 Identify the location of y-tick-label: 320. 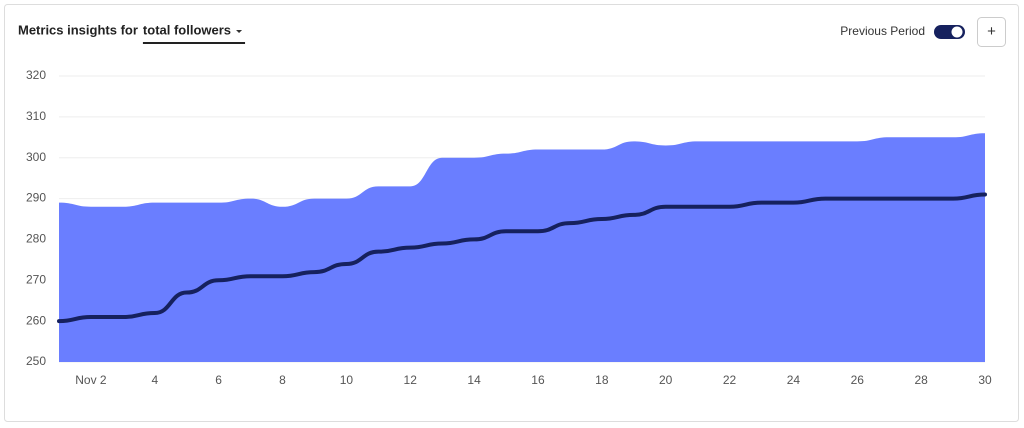
(36, 75).